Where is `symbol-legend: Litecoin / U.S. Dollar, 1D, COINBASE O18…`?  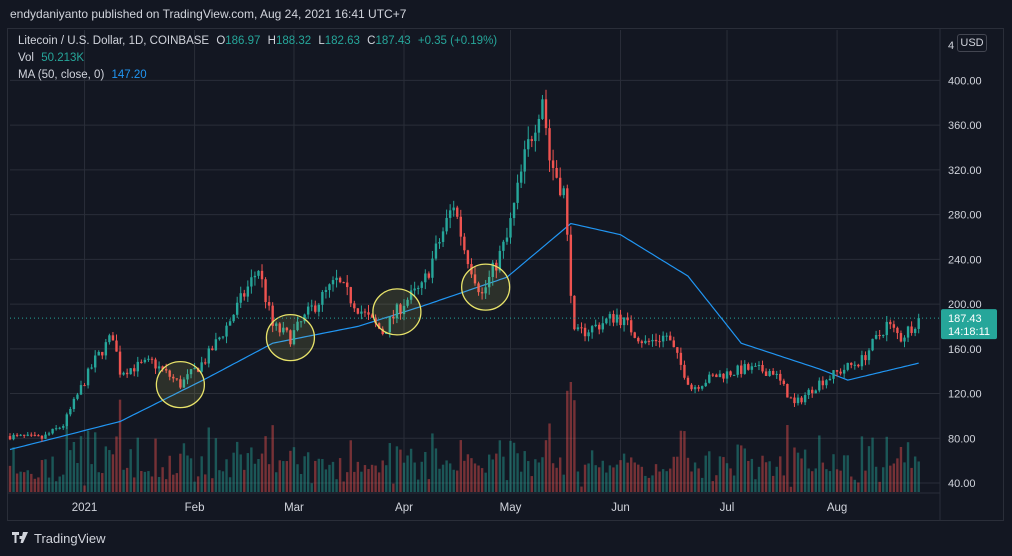 symbol-legend: Litecoin / U.S. Dollar, 1D, COINBASE O18… is located at coordinates (259, 41).